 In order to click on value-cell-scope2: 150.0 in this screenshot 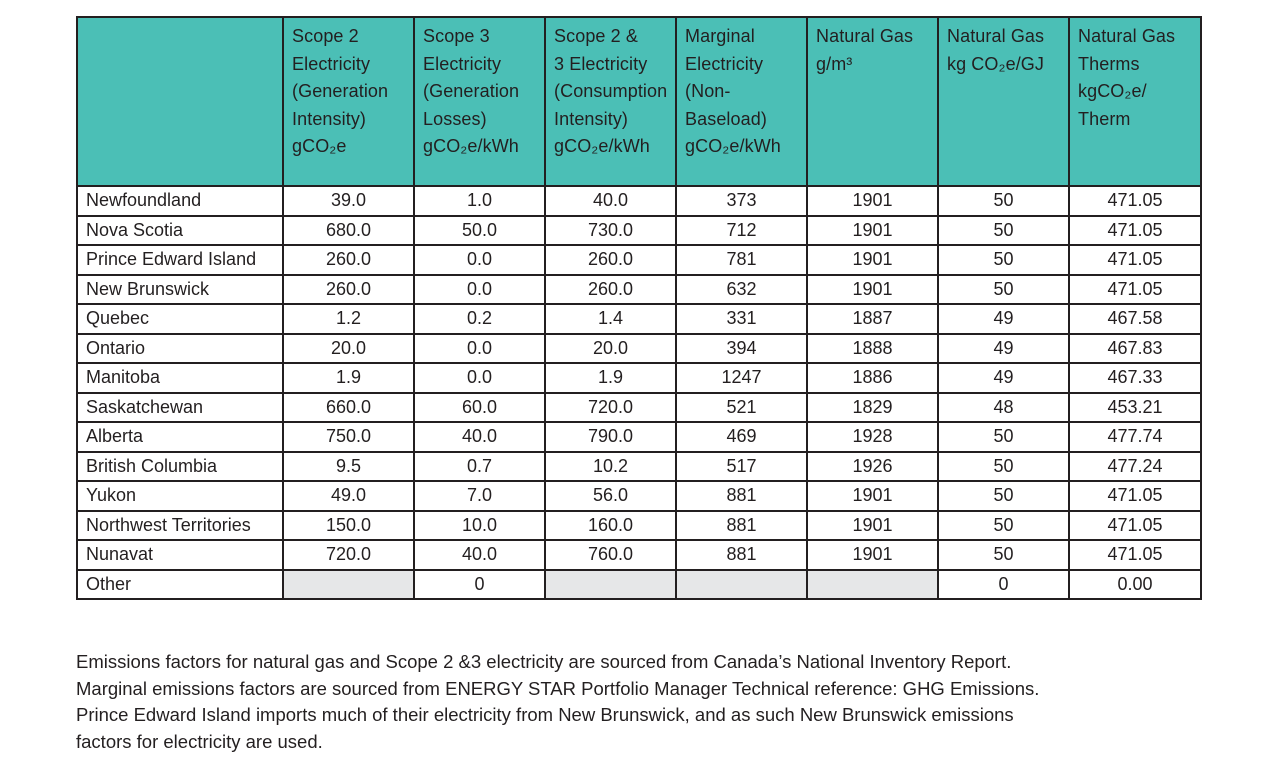, I will do `click(348, 525)`.